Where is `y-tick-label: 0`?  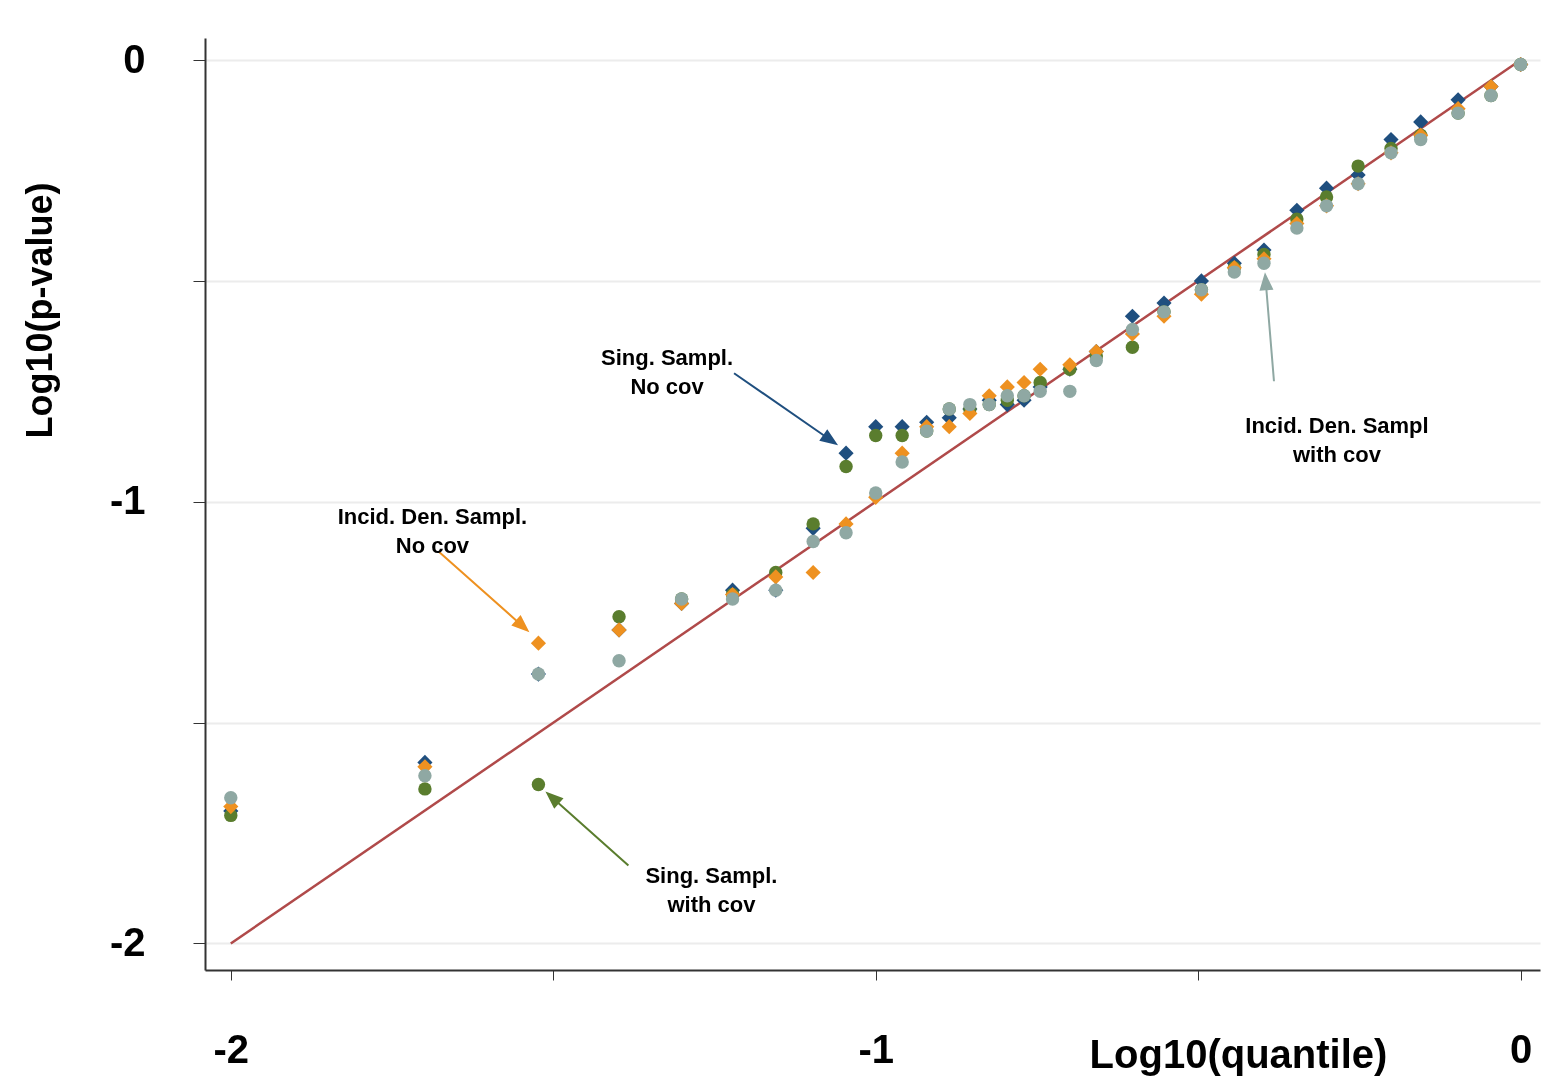 y-tick-label: 0 is located at coordinates (134, 58).